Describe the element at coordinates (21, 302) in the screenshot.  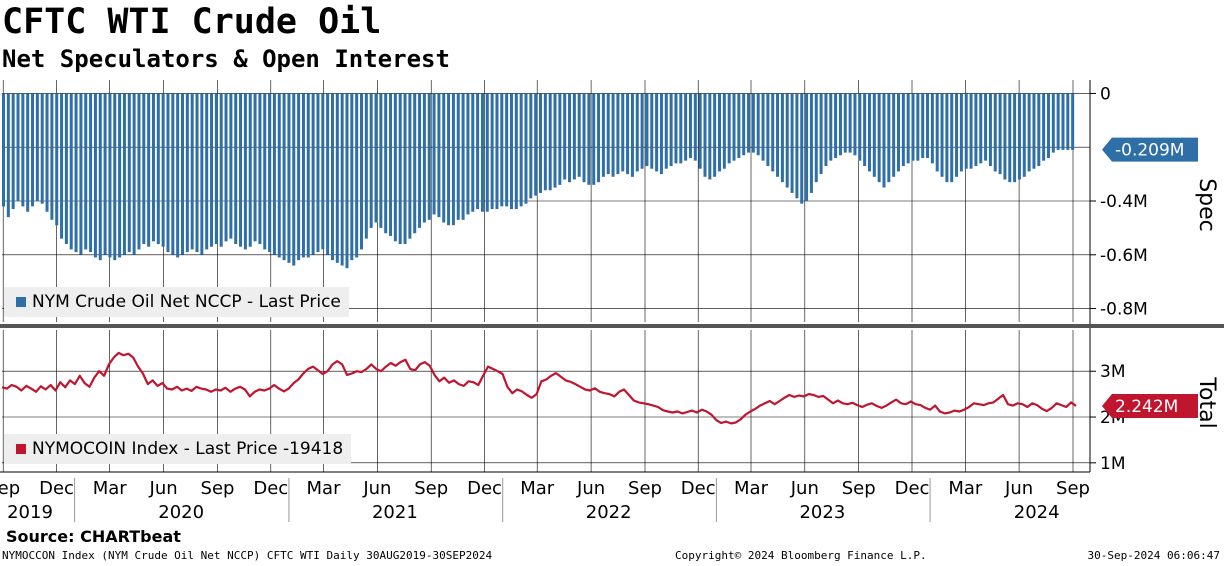
I see `legend-swatch-bar` at that location.